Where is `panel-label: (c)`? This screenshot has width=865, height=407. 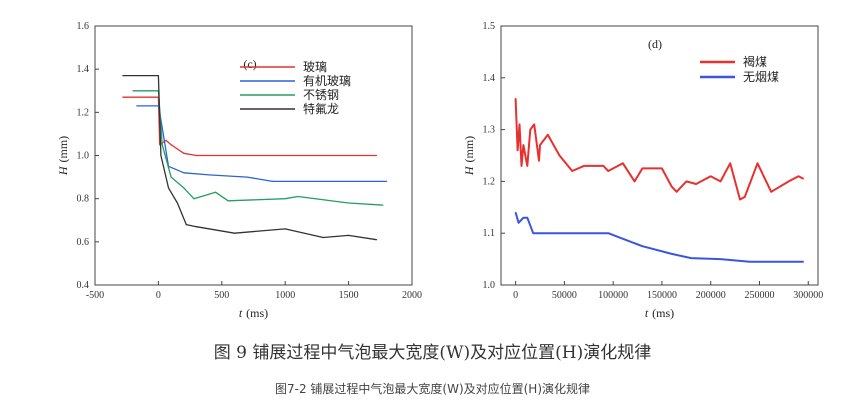 panel-label: (c) is located at coordinates (249, 64).